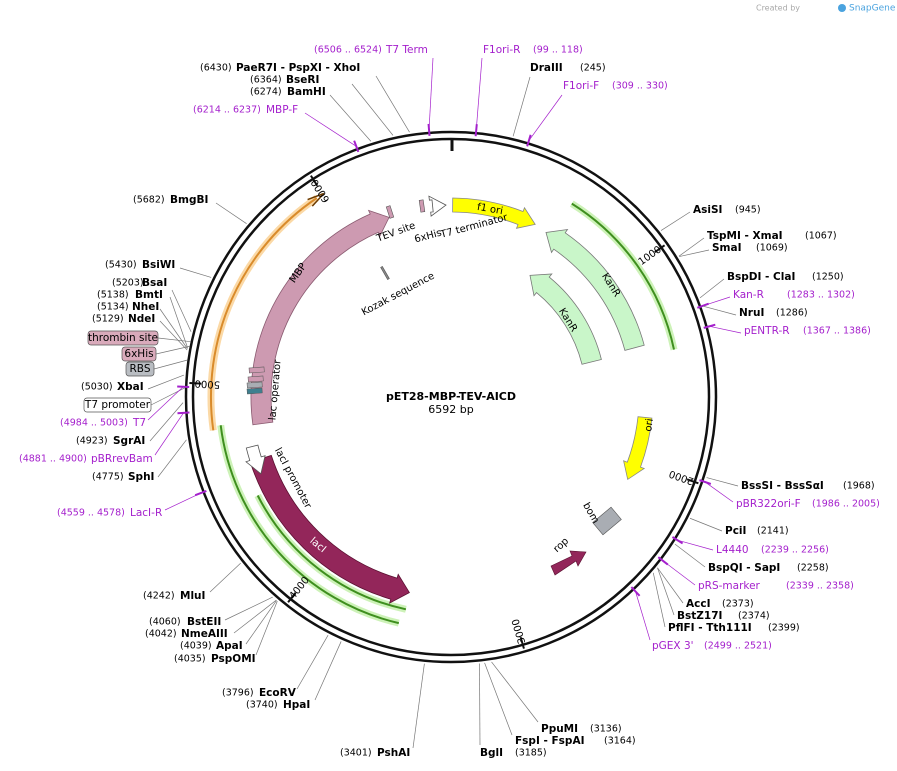 This screenshot has height=771, width=897. What do you see at coordinates (139, 423) in the screenshot?
I see `site-name: T7` at bounding box center [139, 423].